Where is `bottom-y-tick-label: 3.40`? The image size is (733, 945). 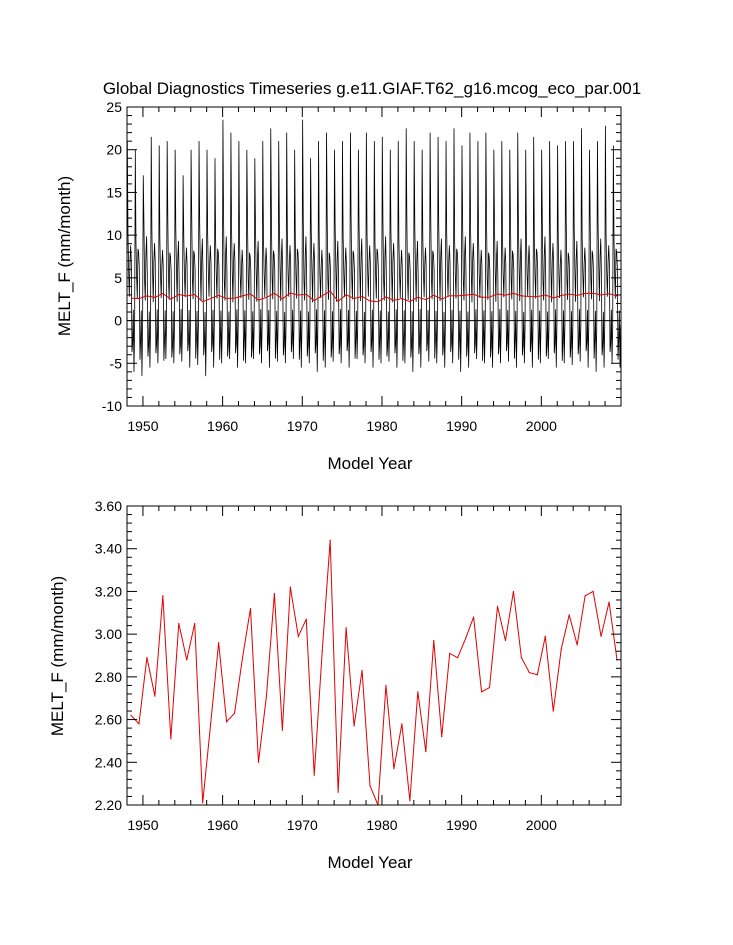
bottom-y-tick-label: 3.40 is located at coordinates (108, 549).